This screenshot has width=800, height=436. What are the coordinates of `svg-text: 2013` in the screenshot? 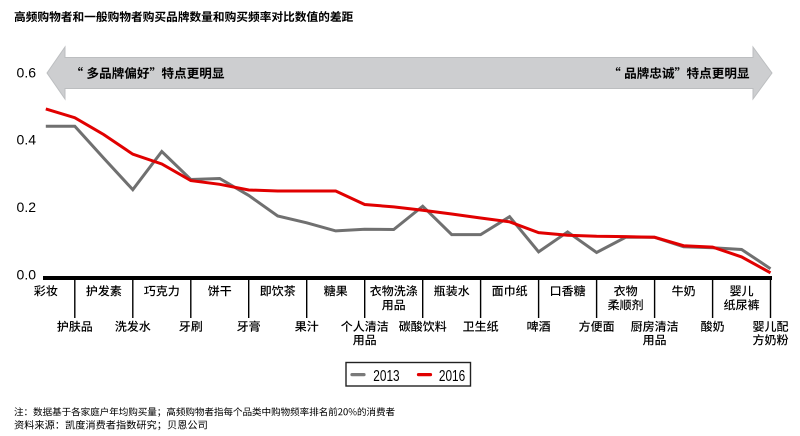 It's located at (386, 376).